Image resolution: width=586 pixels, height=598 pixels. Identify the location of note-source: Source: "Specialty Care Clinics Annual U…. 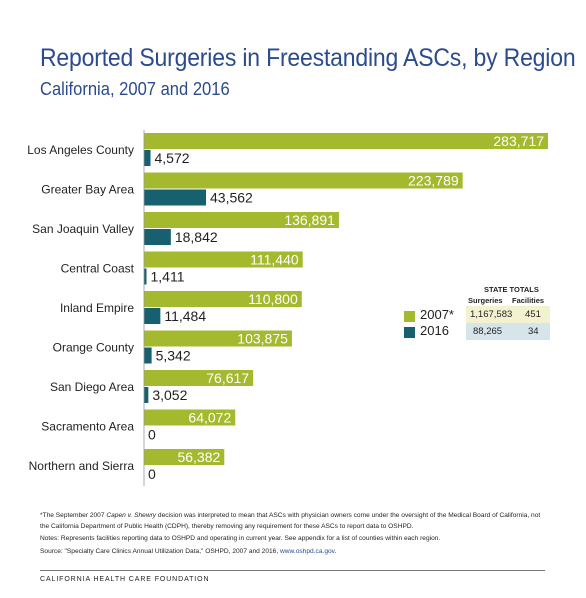
(188, 551).